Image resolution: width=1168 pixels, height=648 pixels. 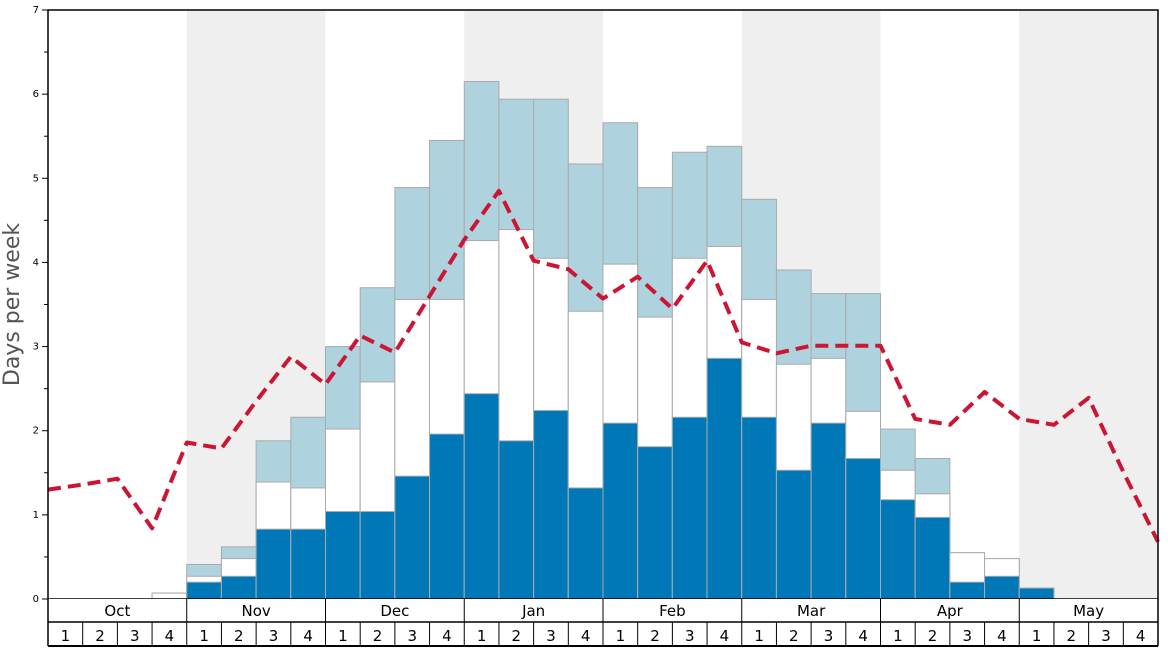 What do you see at coordinates (725, 636) in the screenshot?
I see `week-label-feb-4: 4` at bounding box center [725, 636].